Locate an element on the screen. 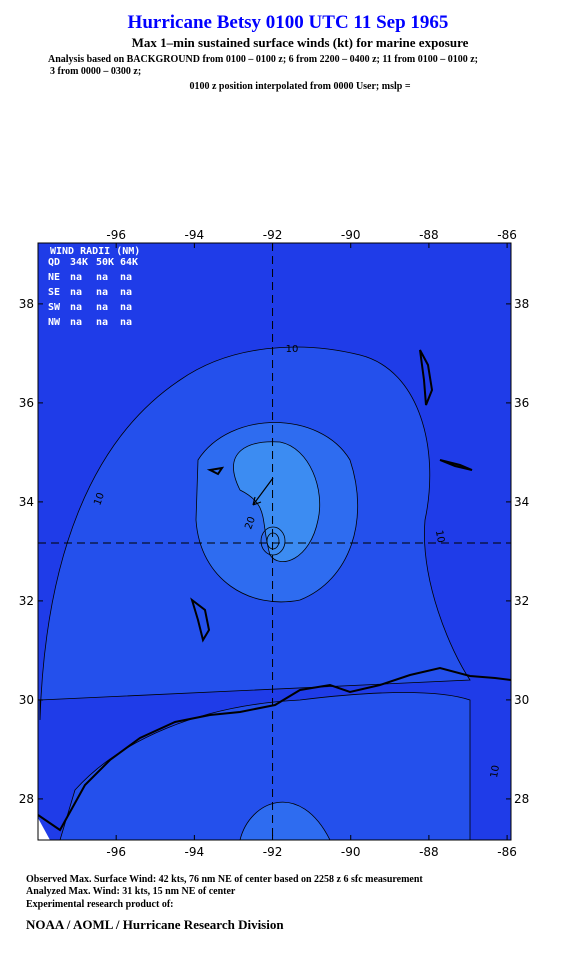 Image resolution: width=576 pixels, height=960 pixels. wind-radii-cell: SW is located at coordinates (54, 307).